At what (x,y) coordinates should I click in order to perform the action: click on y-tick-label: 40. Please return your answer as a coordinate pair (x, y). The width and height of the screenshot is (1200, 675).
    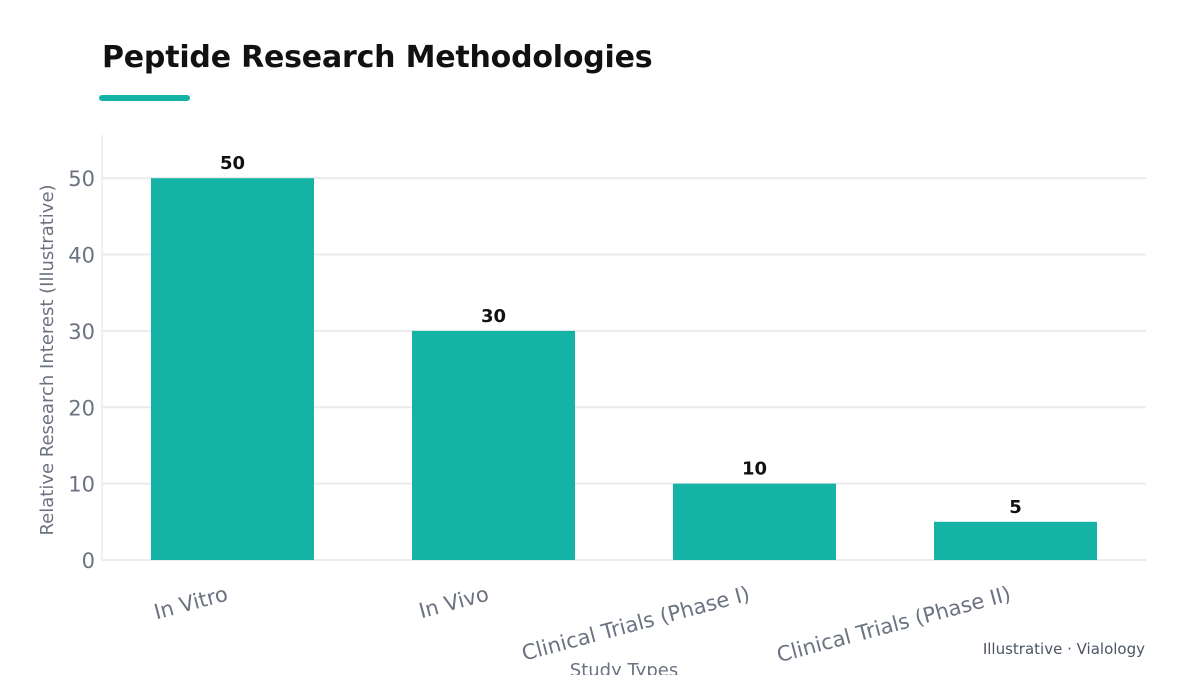
    Looking at the image, I should click on (81, 256).